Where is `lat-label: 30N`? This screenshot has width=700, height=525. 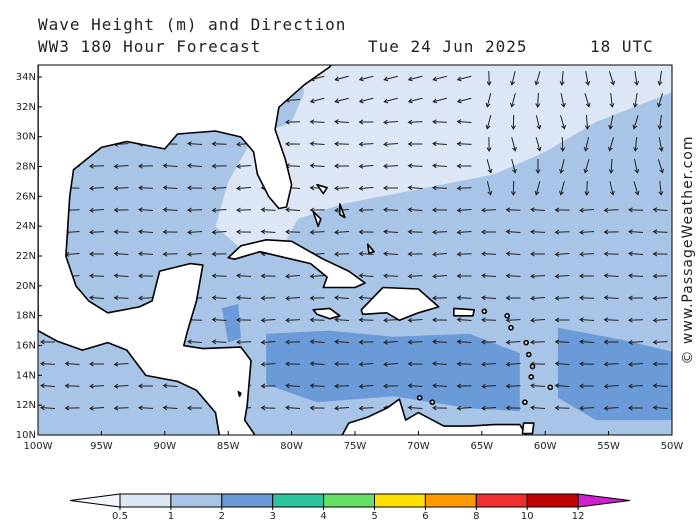
lat-label: 30N is located at coordinates (26, 137).